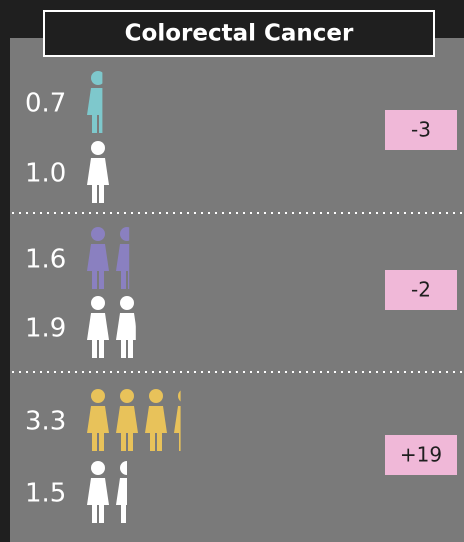  I want to click on badge-label: -2, so click(421, 290).